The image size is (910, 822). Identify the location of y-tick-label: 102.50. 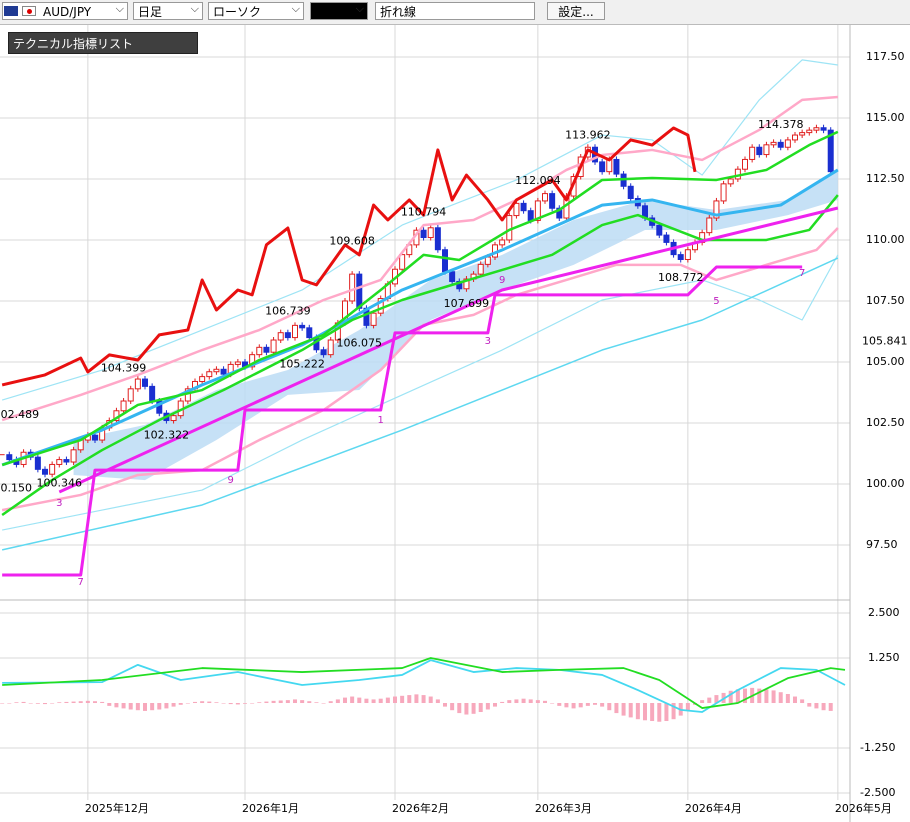
(885, 422).